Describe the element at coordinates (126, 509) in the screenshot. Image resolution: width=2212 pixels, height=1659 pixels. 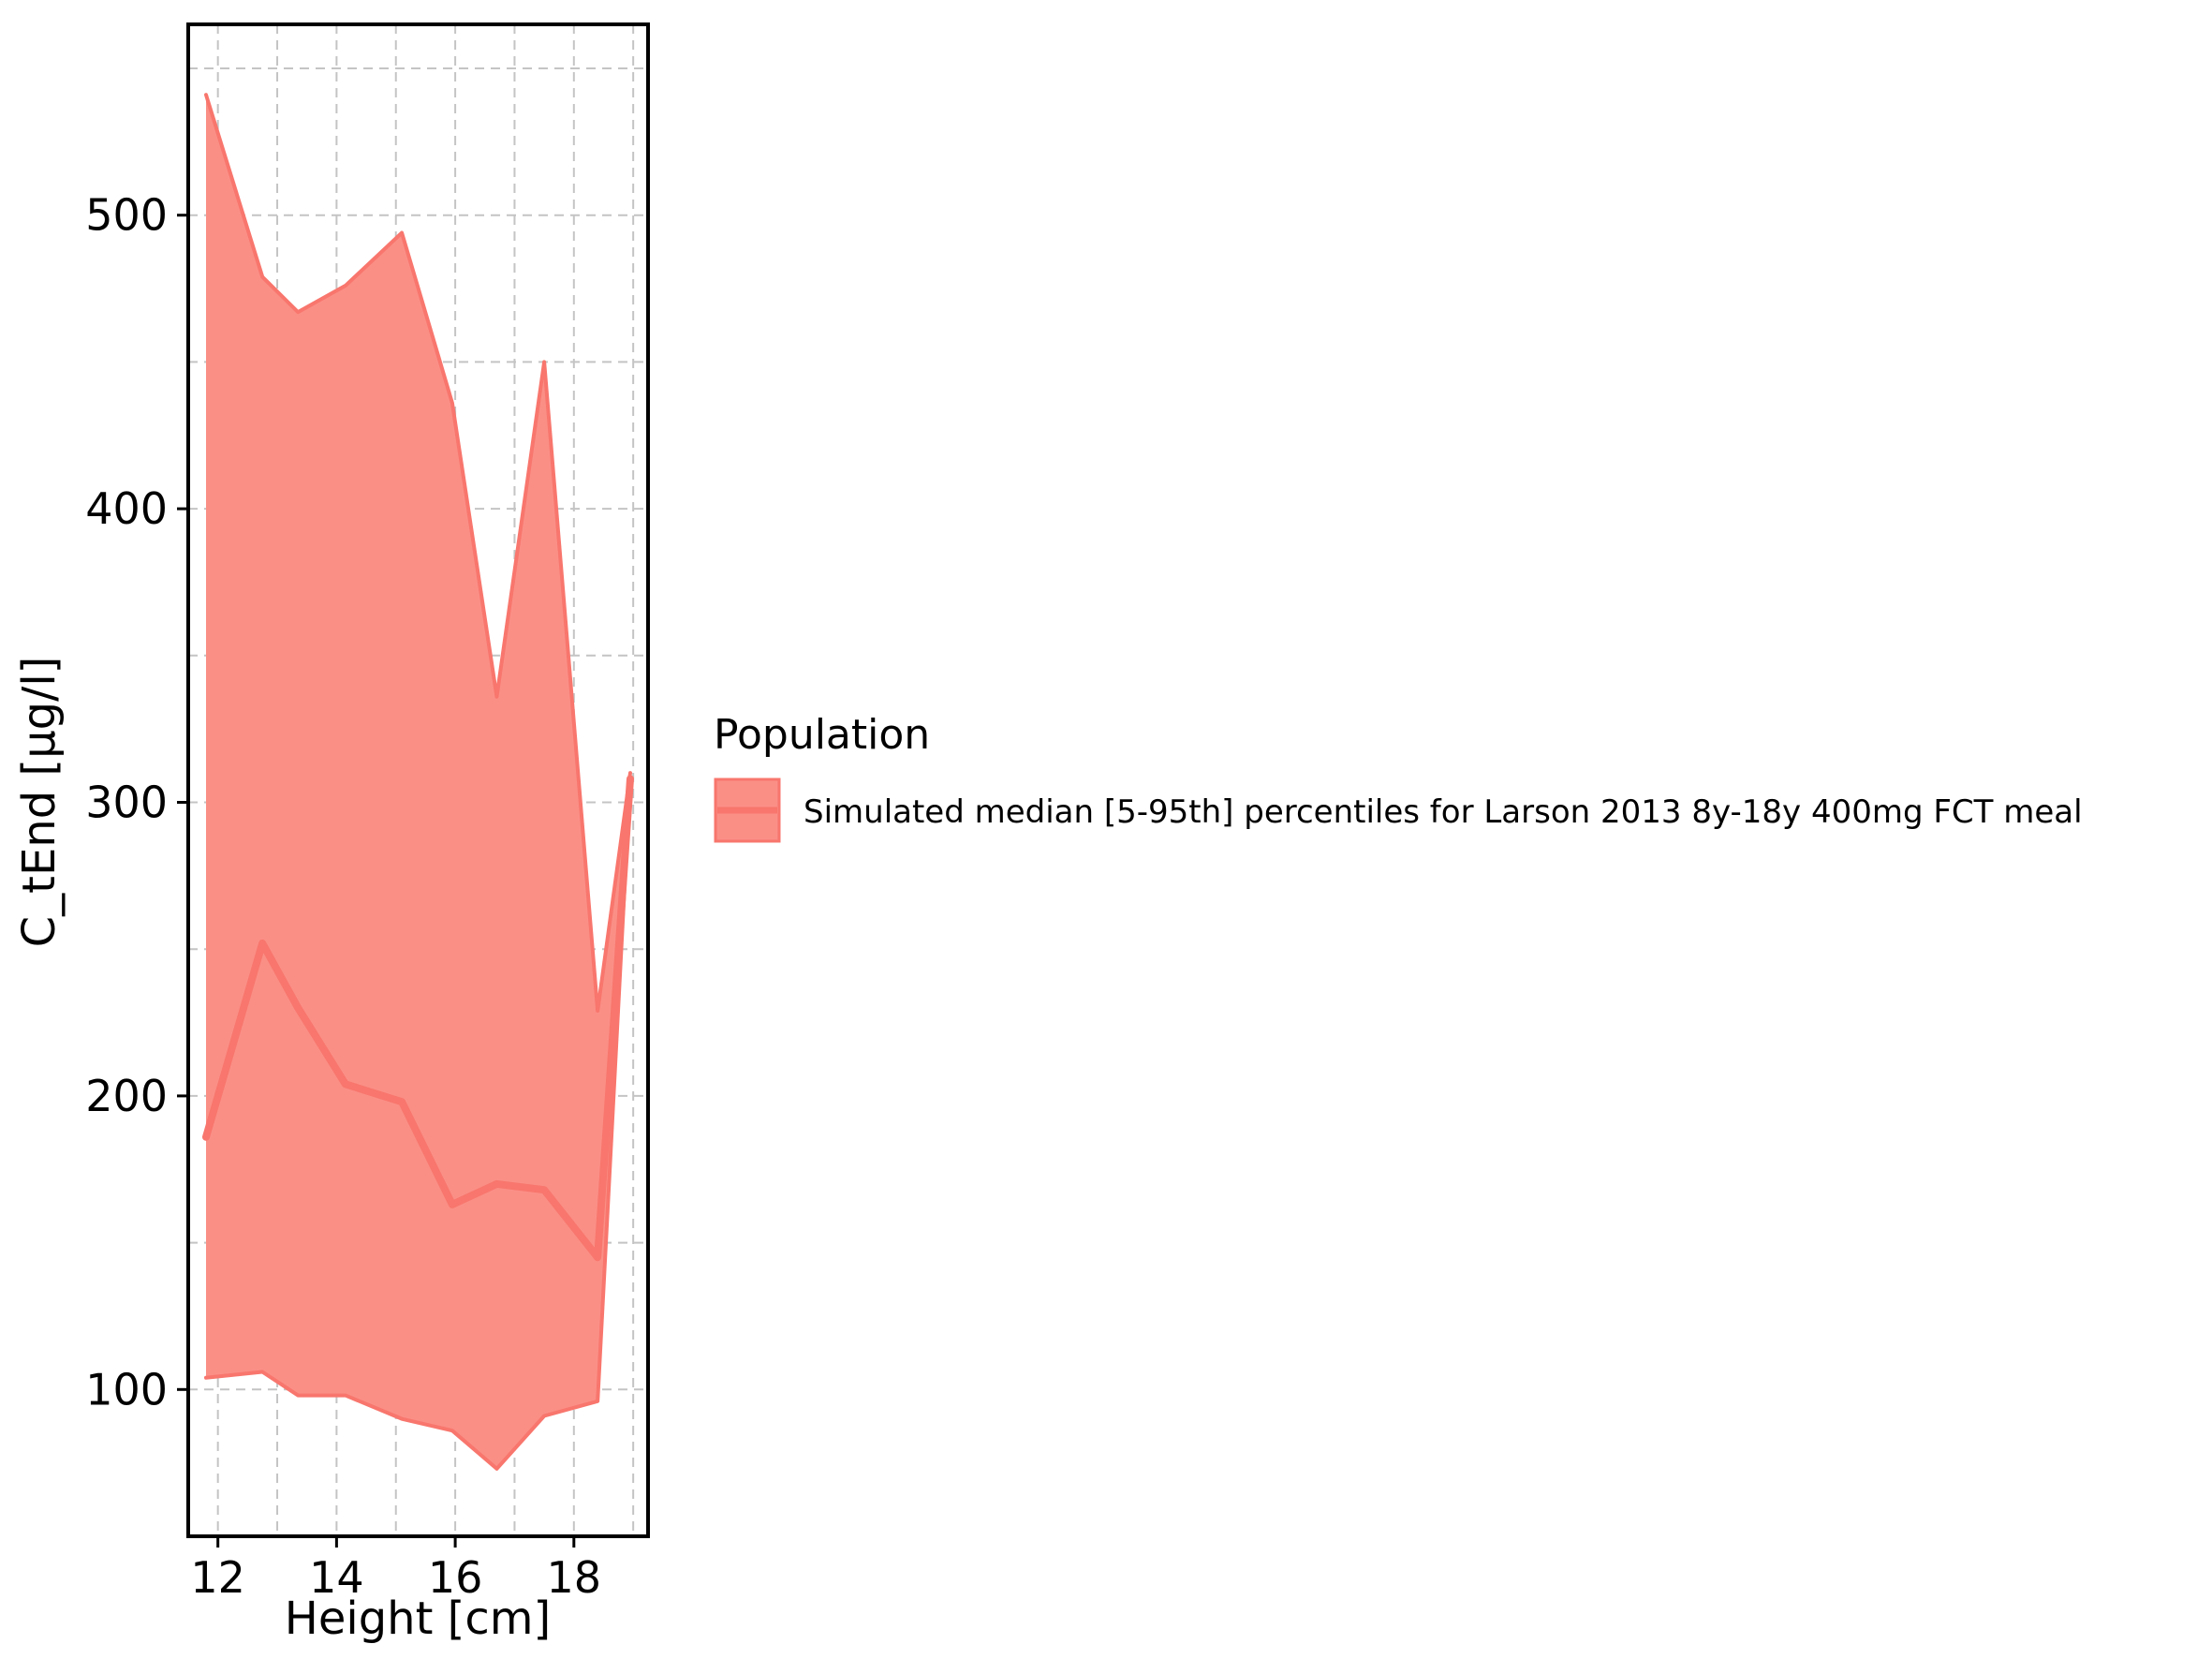
I see `y-tick-label: 400` at that location.